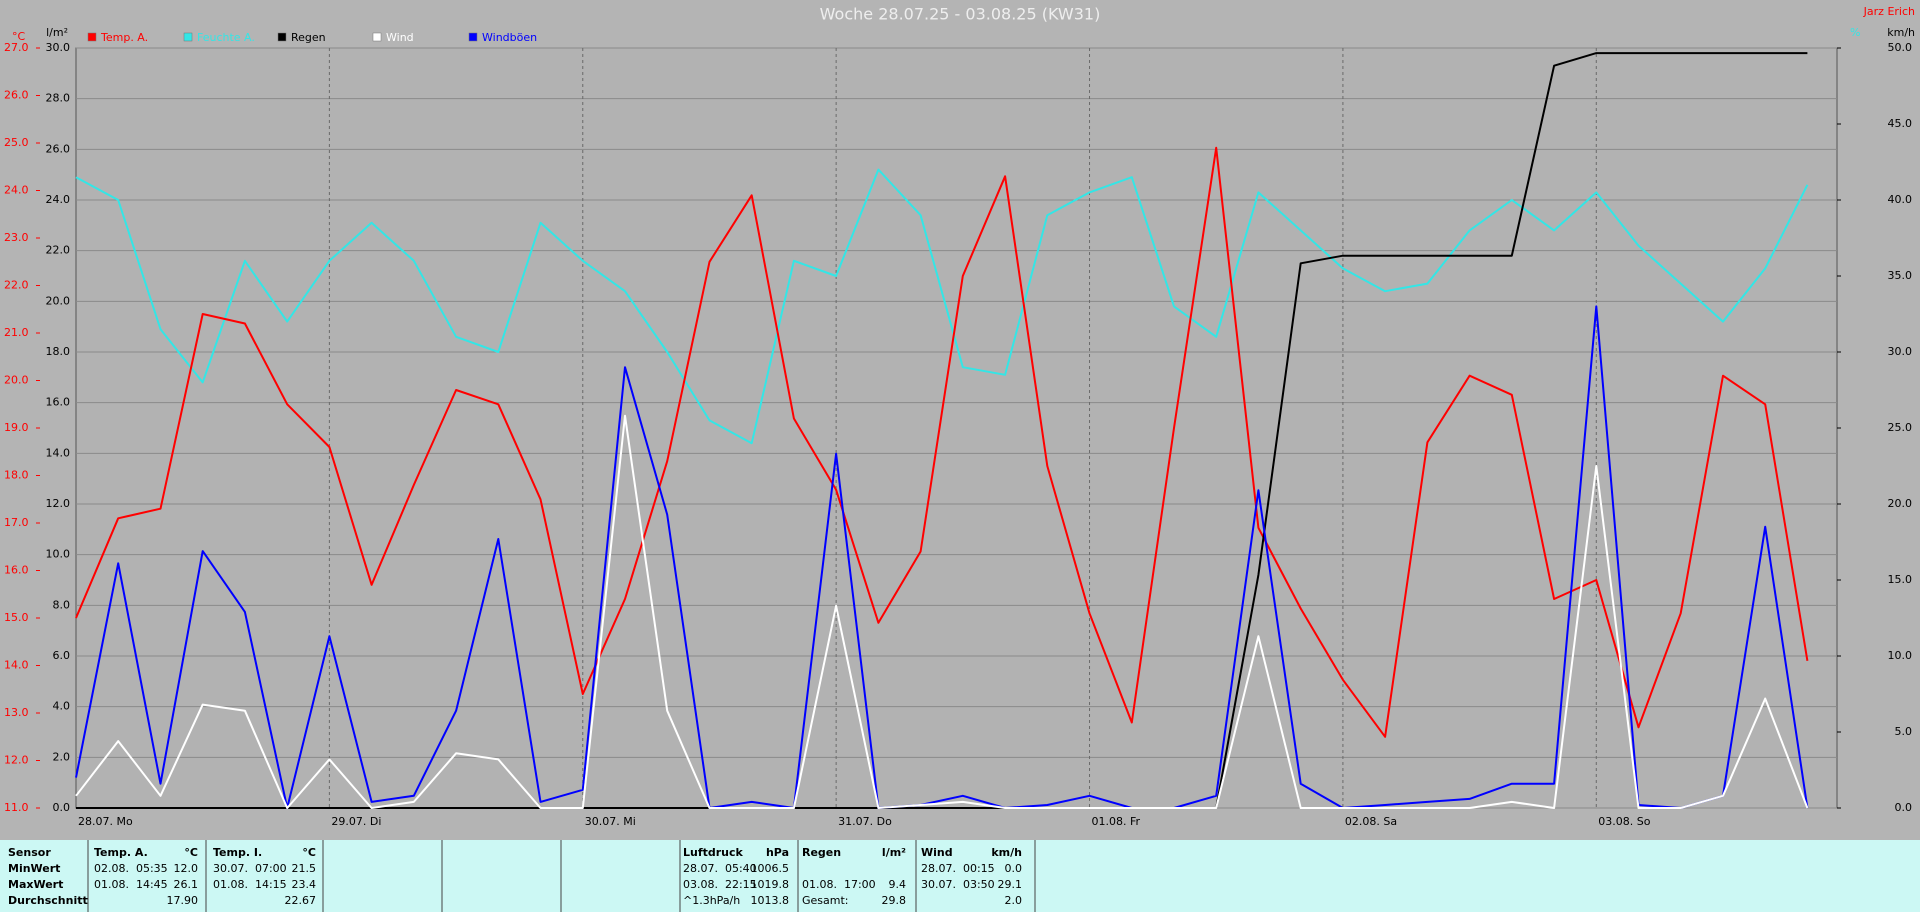 The image size is (1920, 912). What do you see at coordinates (839, 884) in the screenshot?
I see `cell-time: 01.08. 17:00` at bounding box center [839, 884].